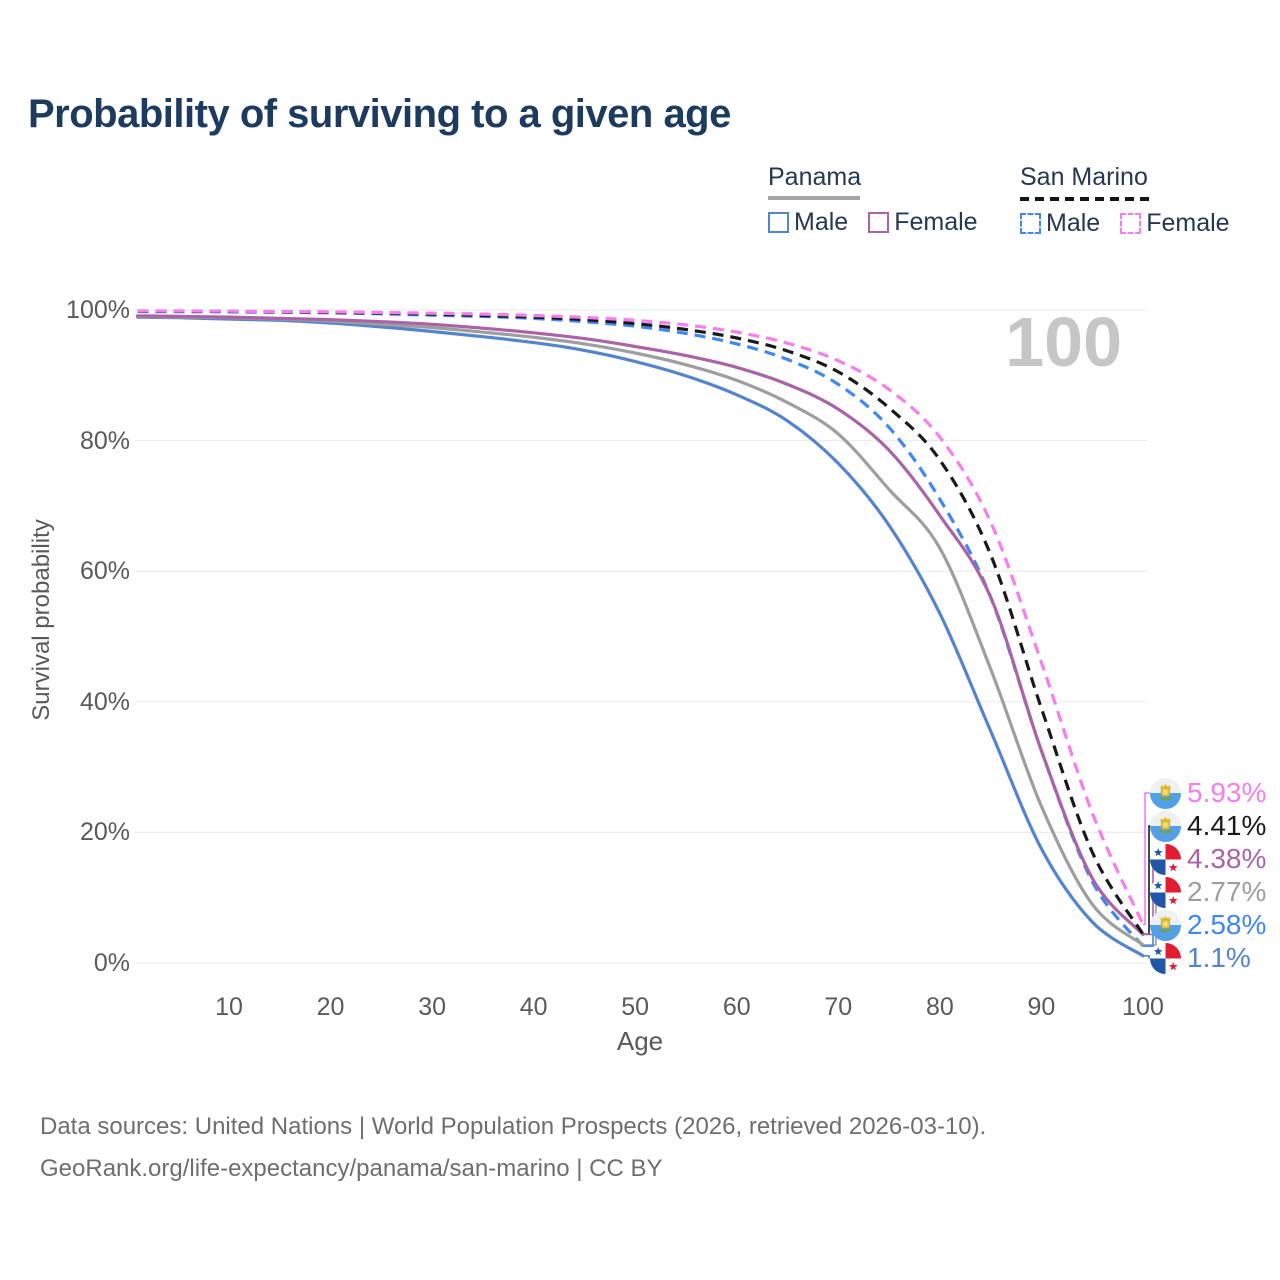 This screenshot has width=1280, height=1280. Describe the element at coordinates (98, 309) in the screenshot. I see `y-tick-label: 100%` at that location.